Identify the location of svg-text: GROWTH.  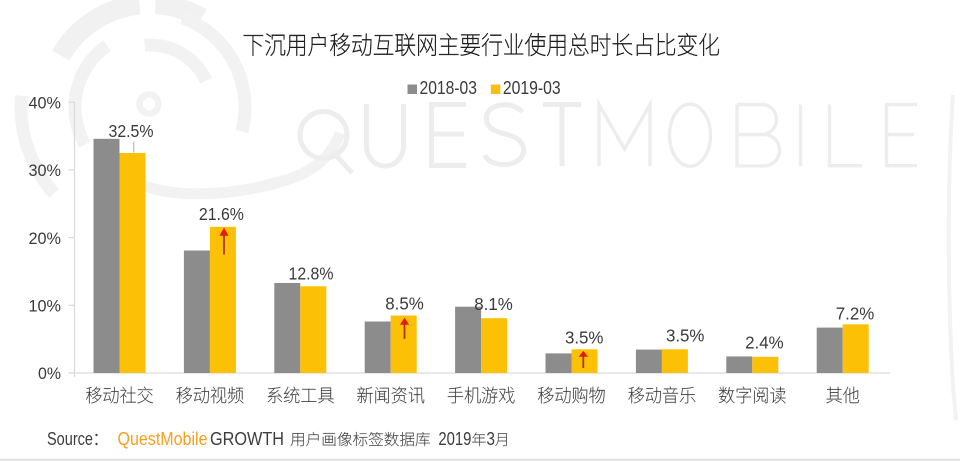
(247, 439).